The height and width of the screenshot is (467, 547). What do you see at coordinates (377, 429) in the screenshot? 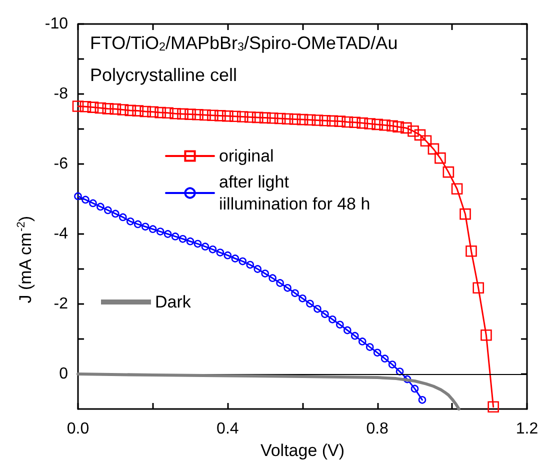
I see `x-tick-label: 0.8` at bounding box center [377, 429].